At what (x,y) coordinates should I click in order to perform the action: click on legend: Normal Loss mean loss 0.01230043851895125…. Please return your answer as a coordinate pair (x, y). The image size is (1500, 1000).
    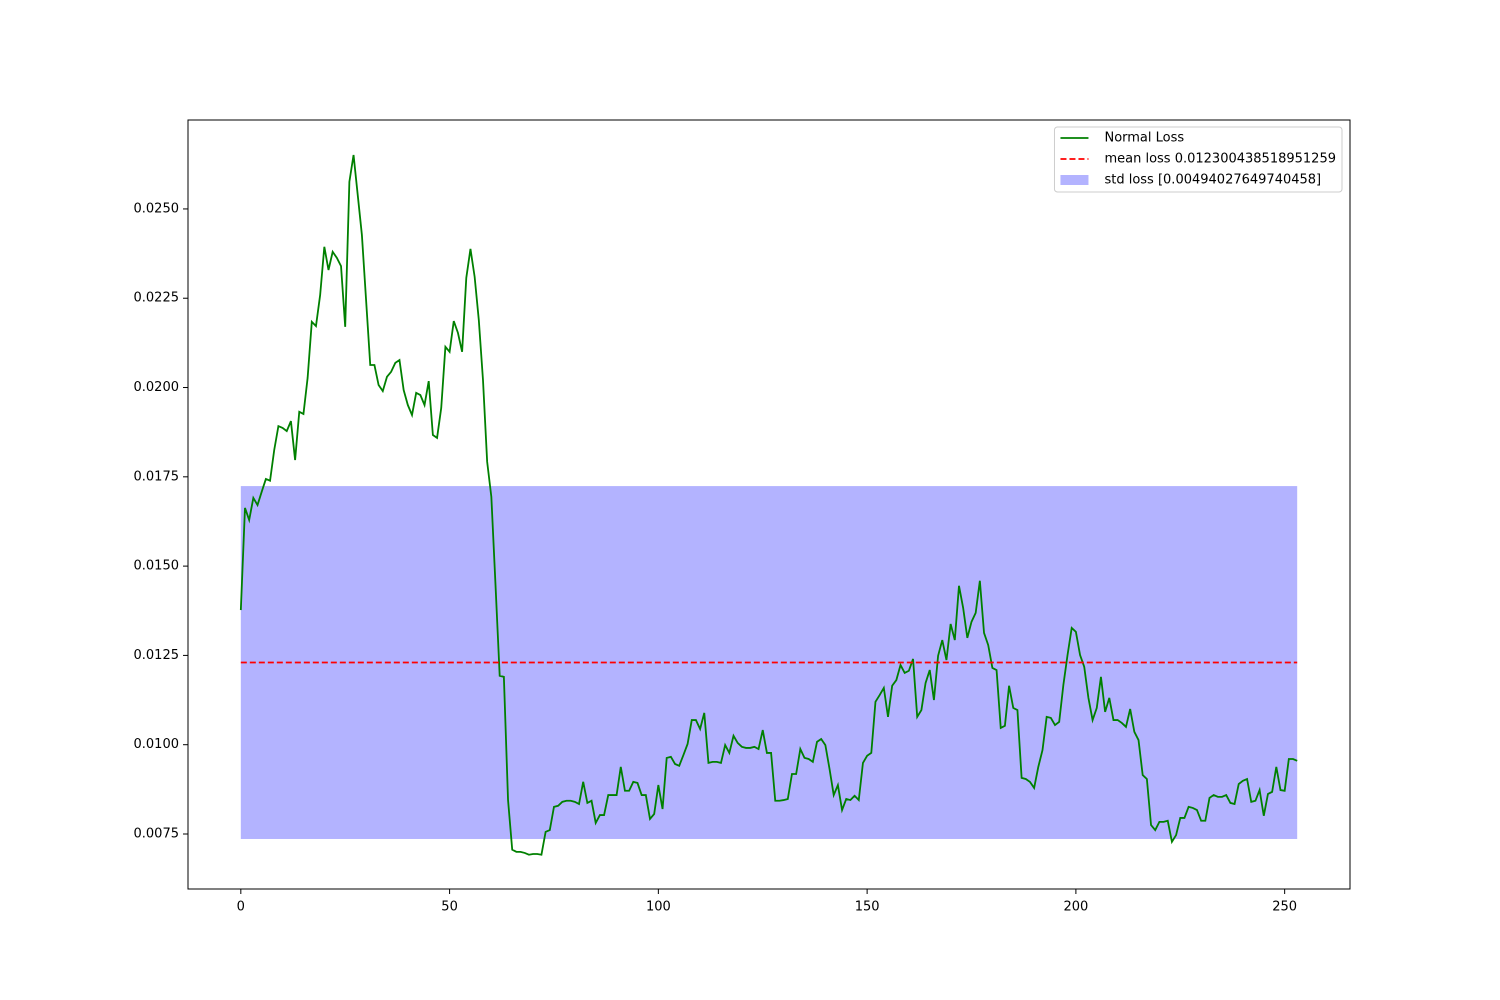
    Looking at the image, I should click on (1198, 159).